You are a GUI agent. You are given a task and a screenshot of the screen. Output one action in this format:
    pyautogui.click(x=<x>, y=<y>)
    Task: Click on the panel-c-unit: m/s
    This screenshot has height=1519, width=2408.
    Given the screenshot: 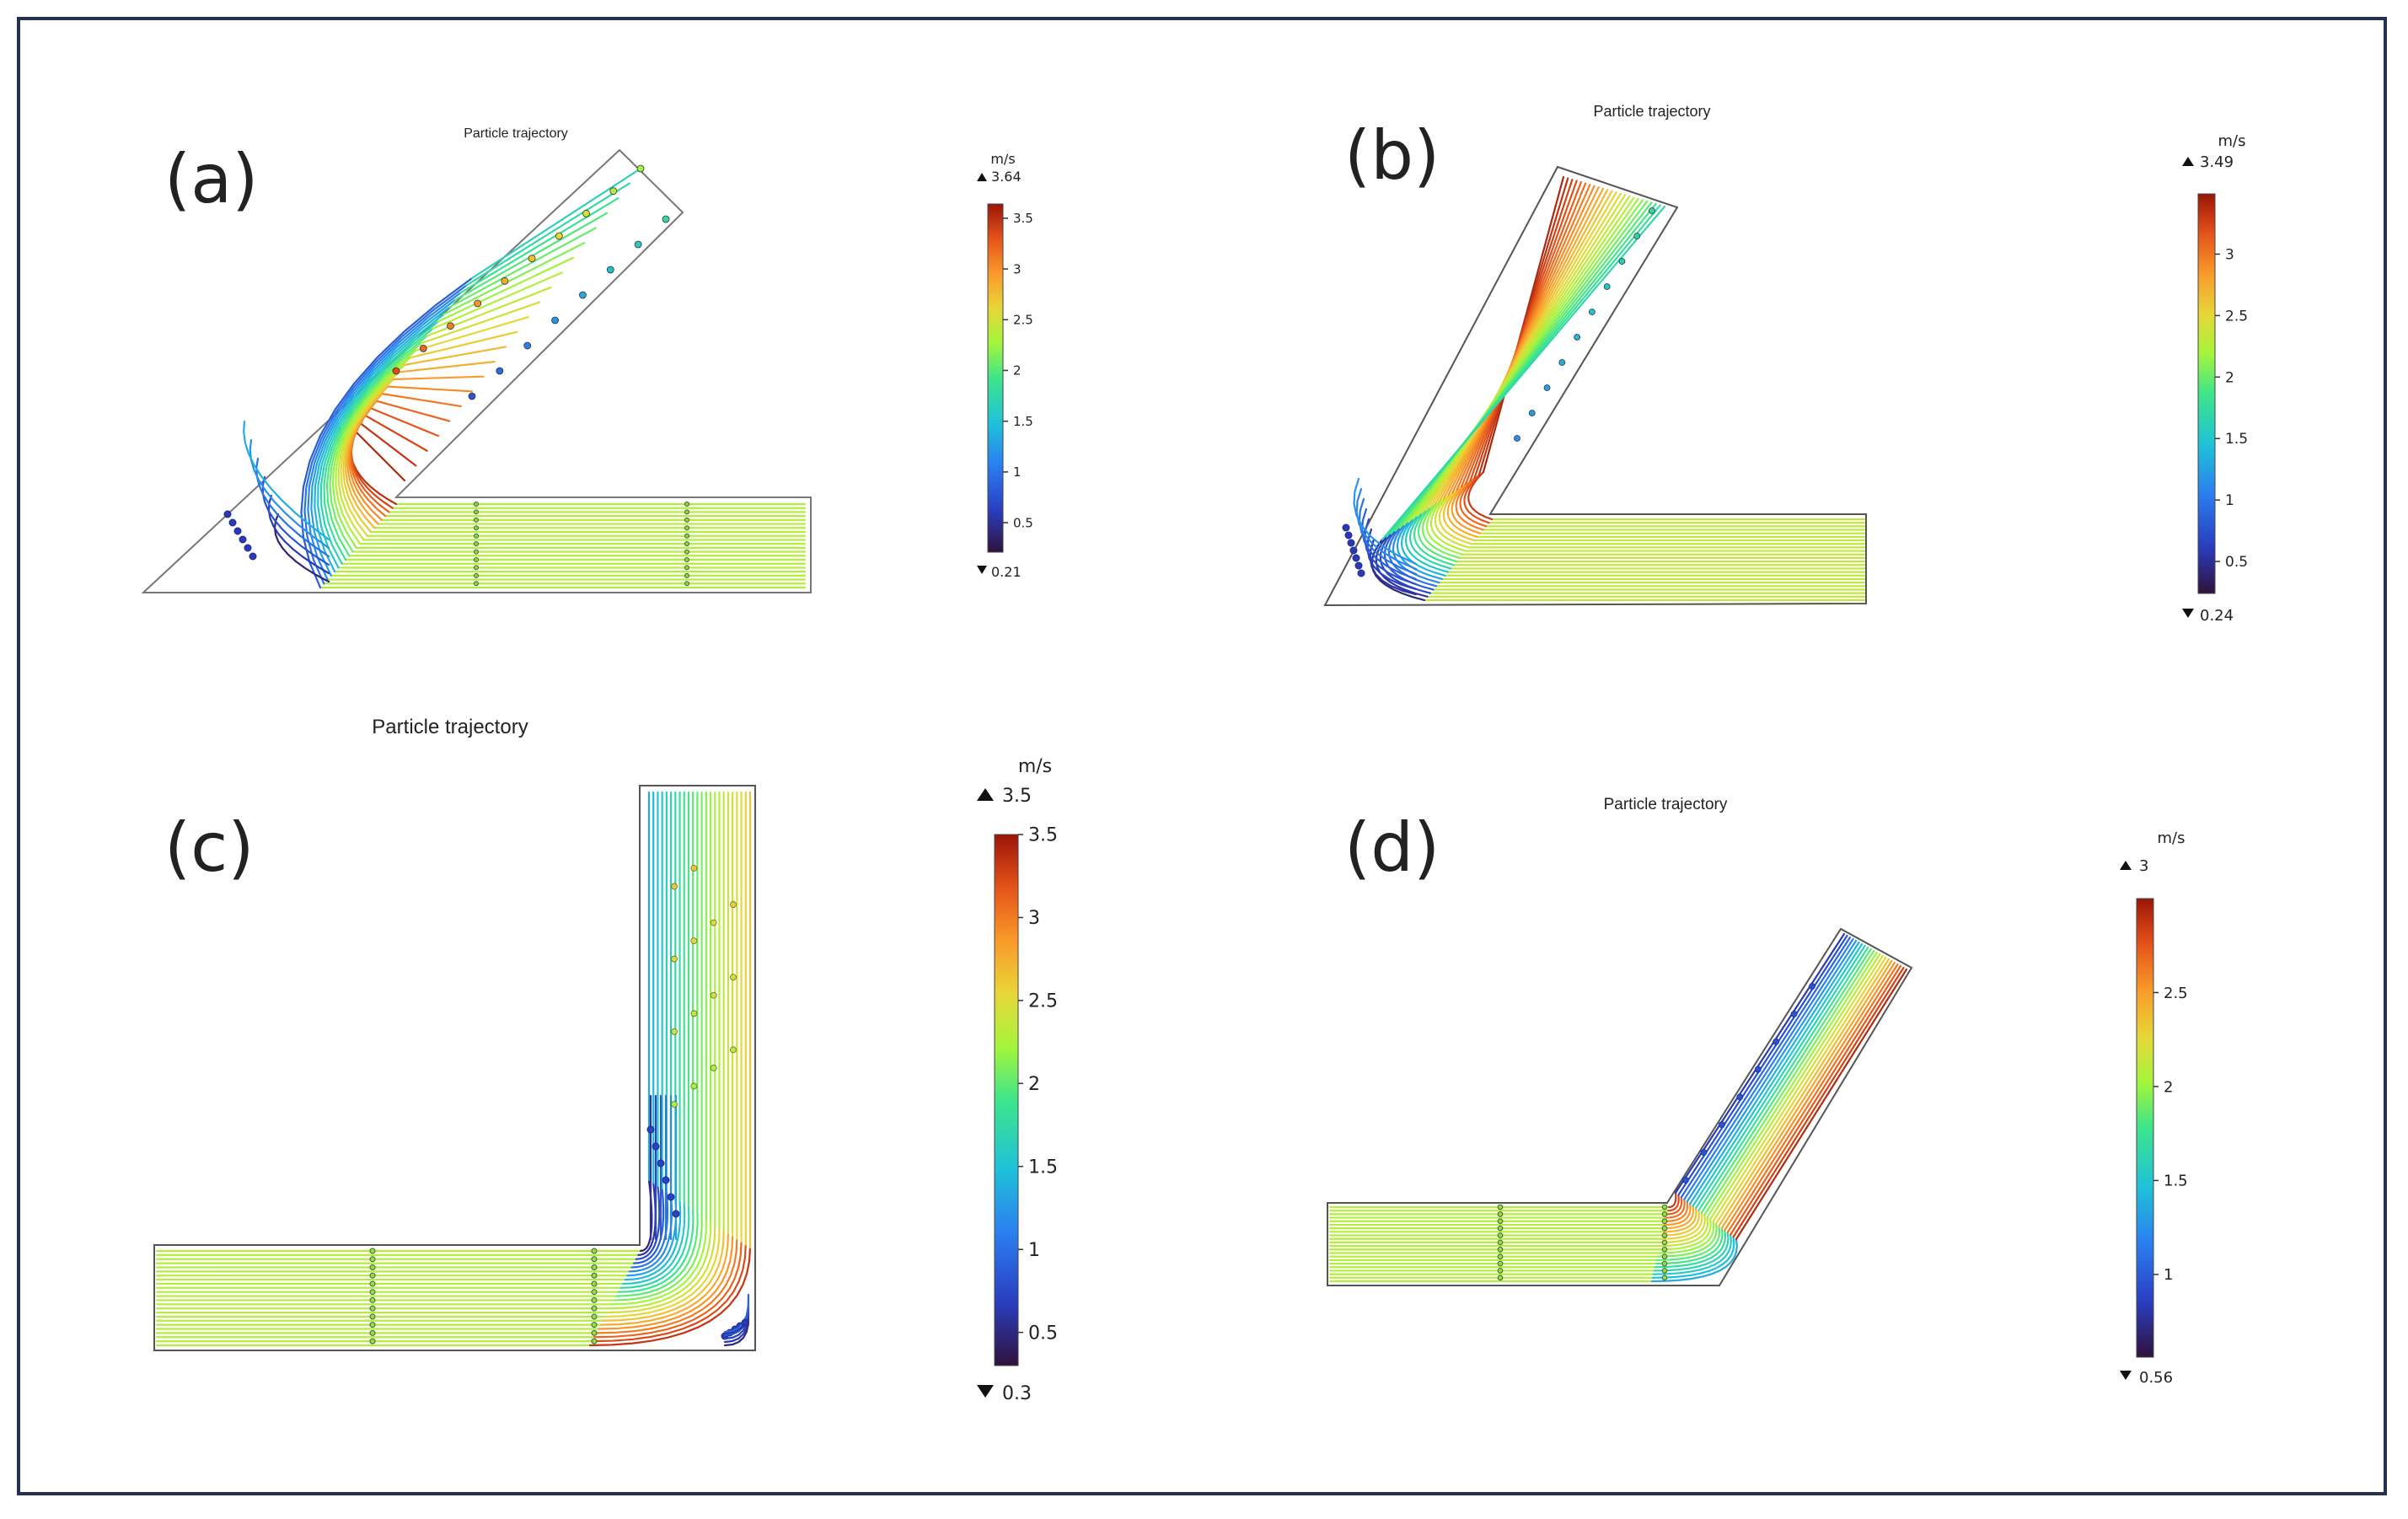 What is the action you would take?
    pyautogui.click(x=1035, y=766)
    